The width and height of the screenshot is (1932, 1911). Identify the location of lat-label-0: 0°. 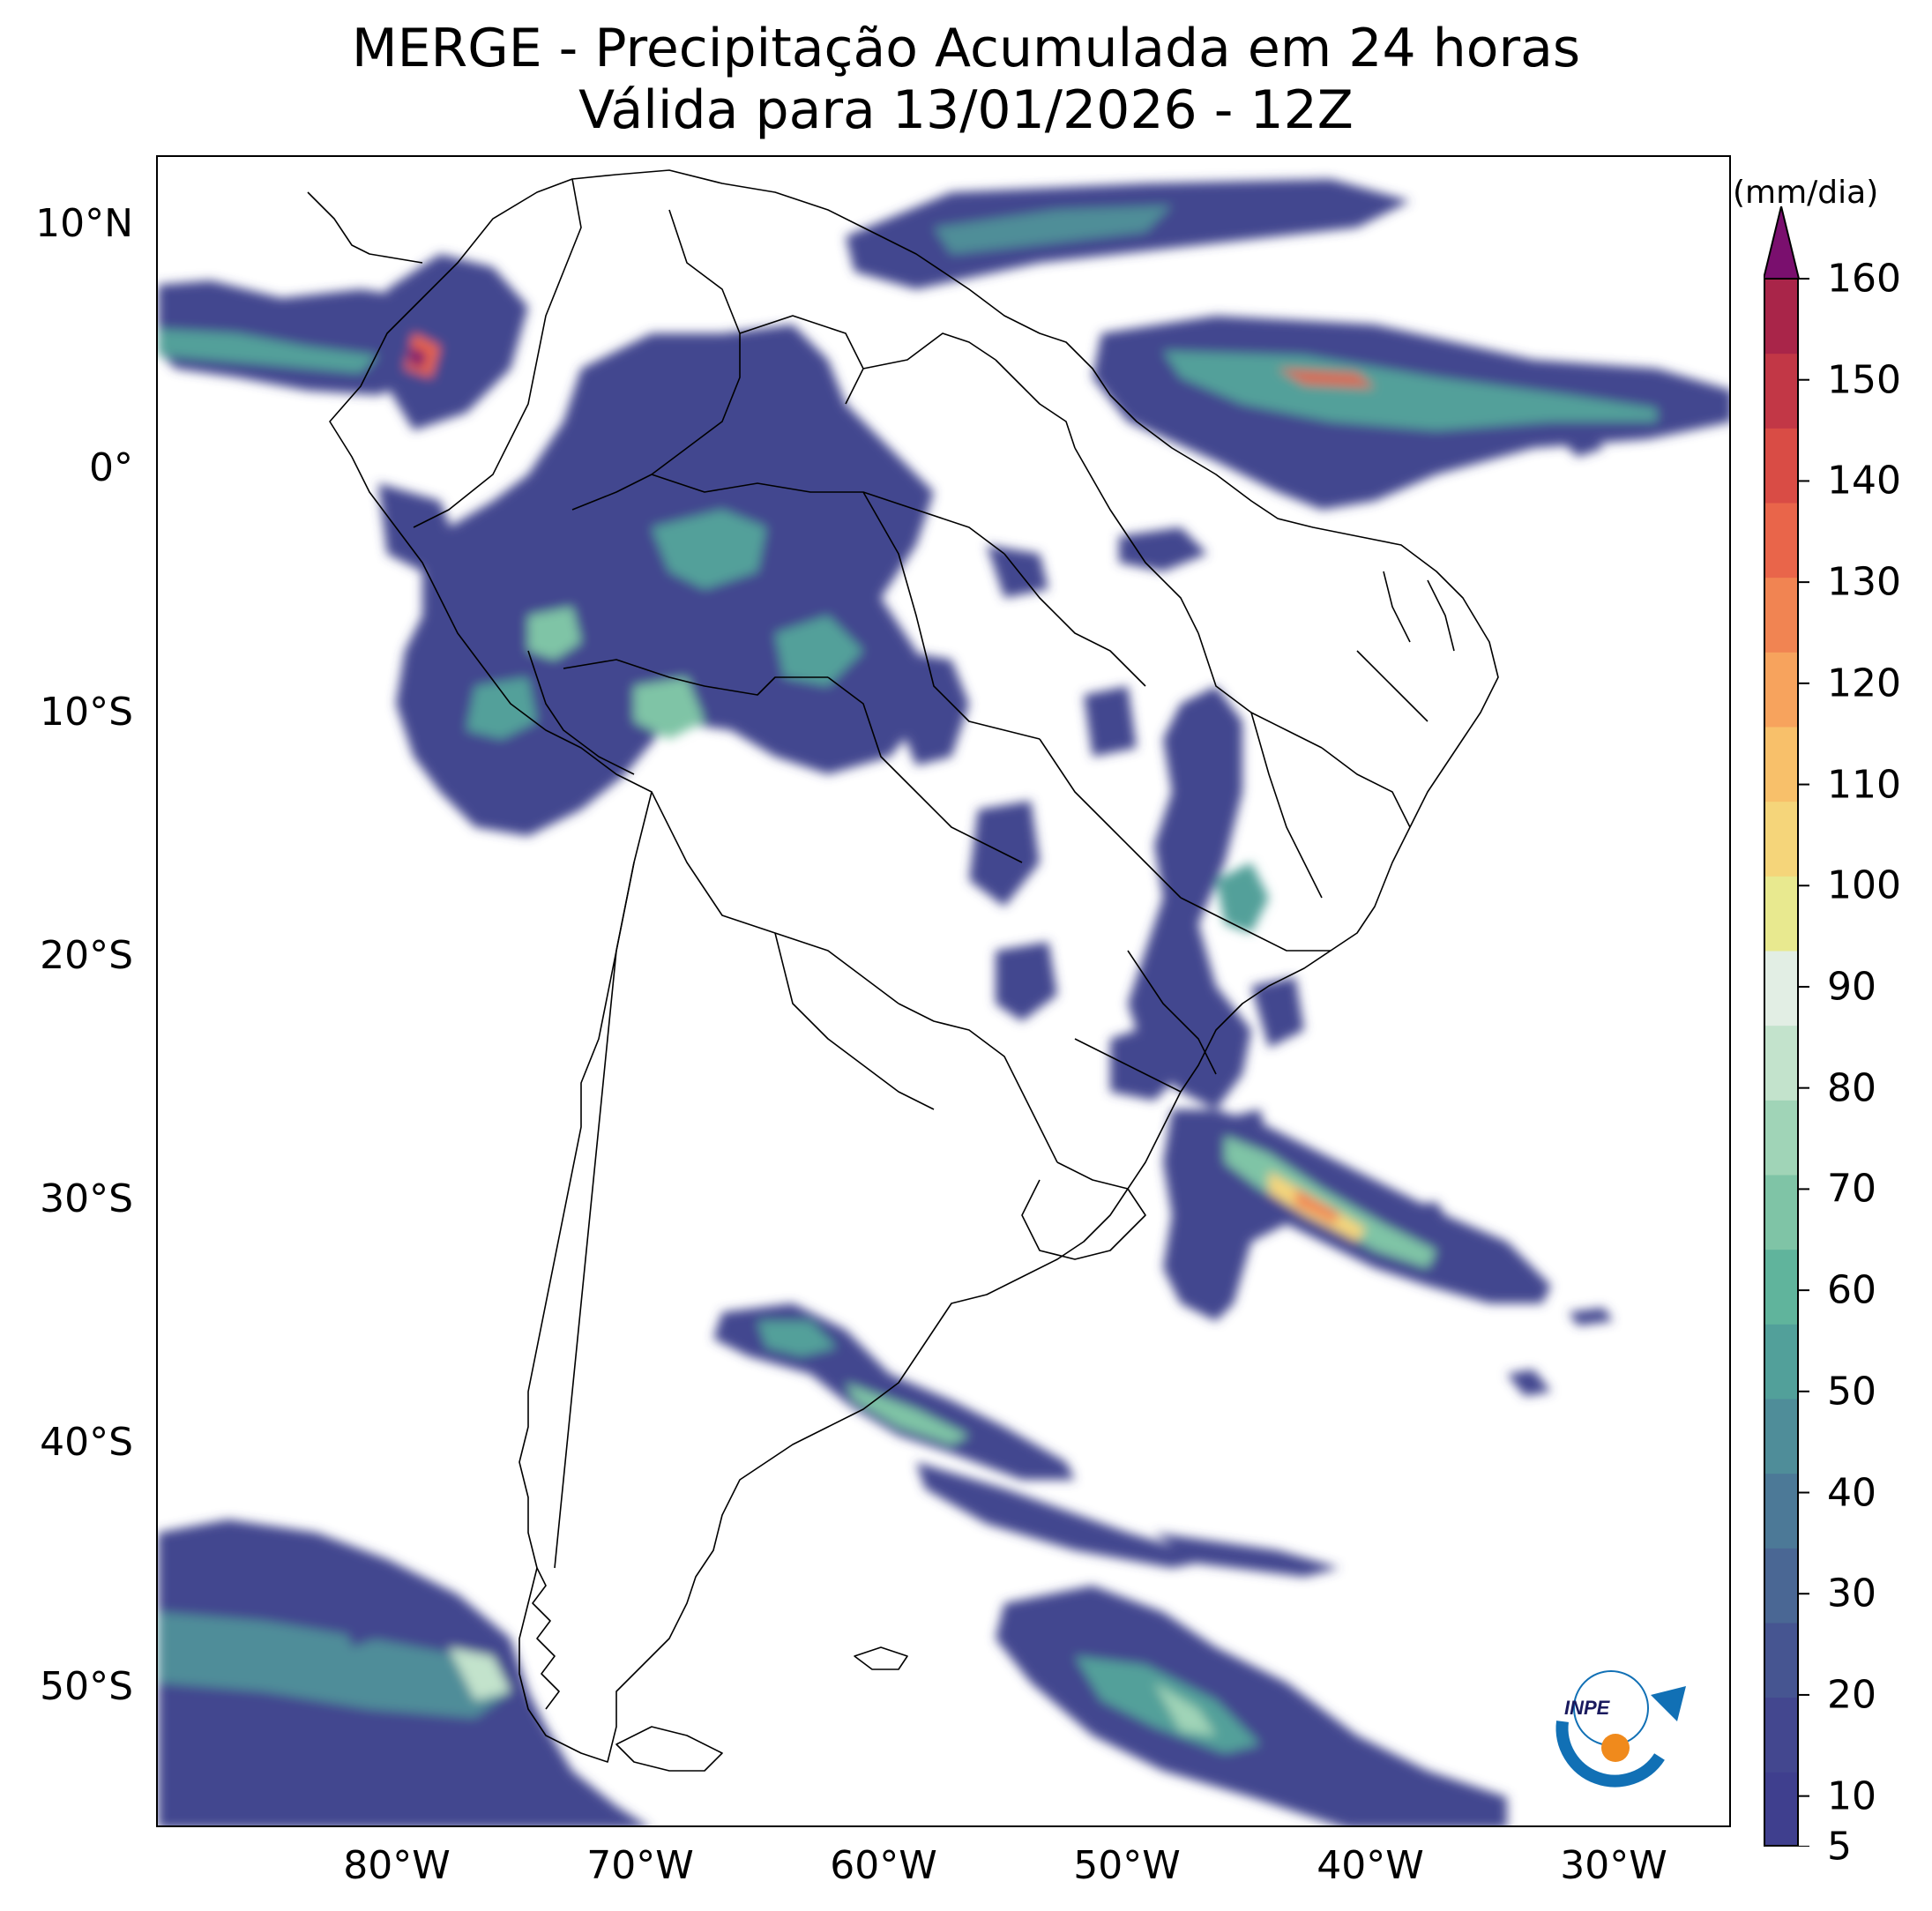
(111, 467).